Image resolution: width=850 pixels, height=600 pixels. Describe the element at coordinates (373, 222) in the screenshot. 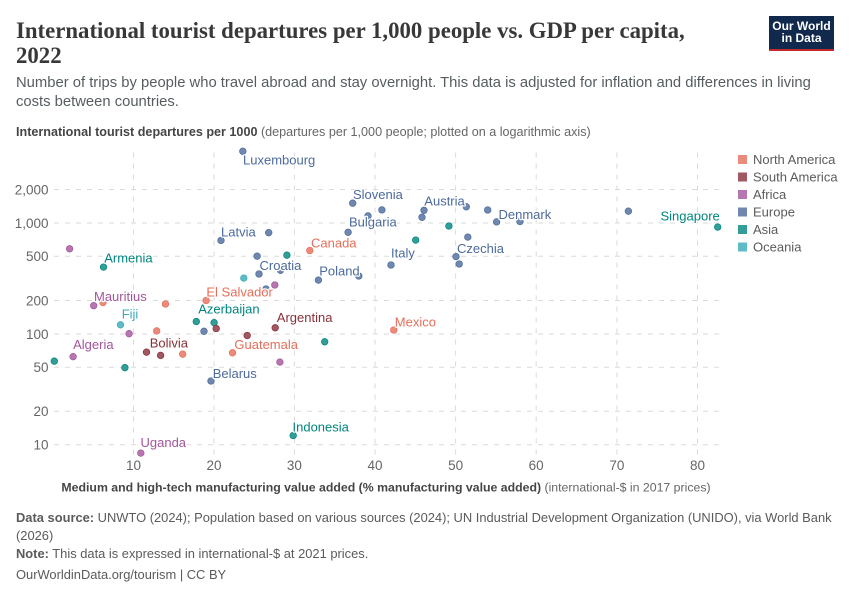

I see `svg-text: Bulgaria` at that location.